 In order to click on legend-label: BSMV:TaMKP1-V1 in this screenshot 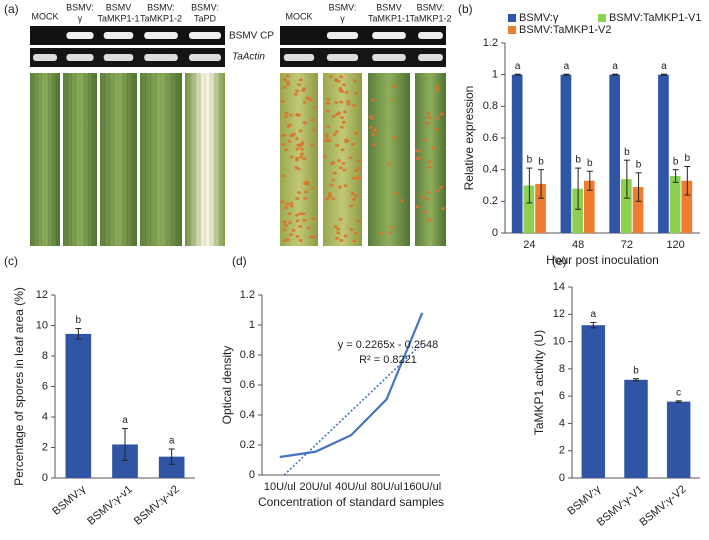, I will do `click(655, 18)`.